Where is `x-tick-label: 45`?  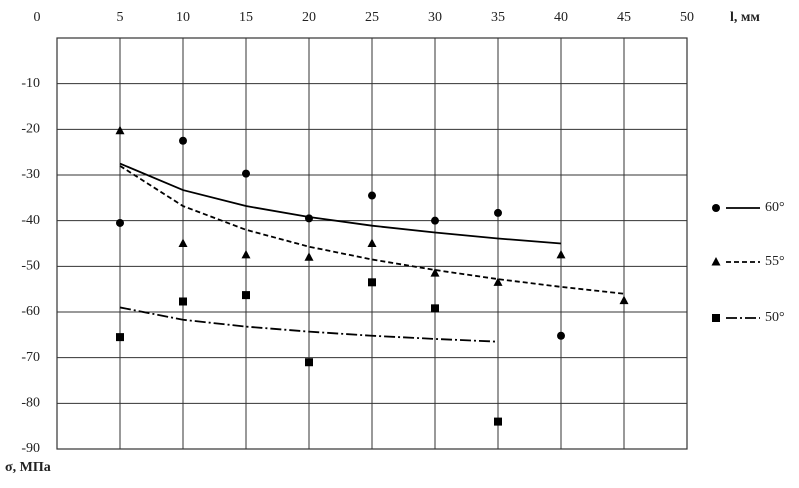 x-tick-label: 45 is located at coordinates (624, 17).